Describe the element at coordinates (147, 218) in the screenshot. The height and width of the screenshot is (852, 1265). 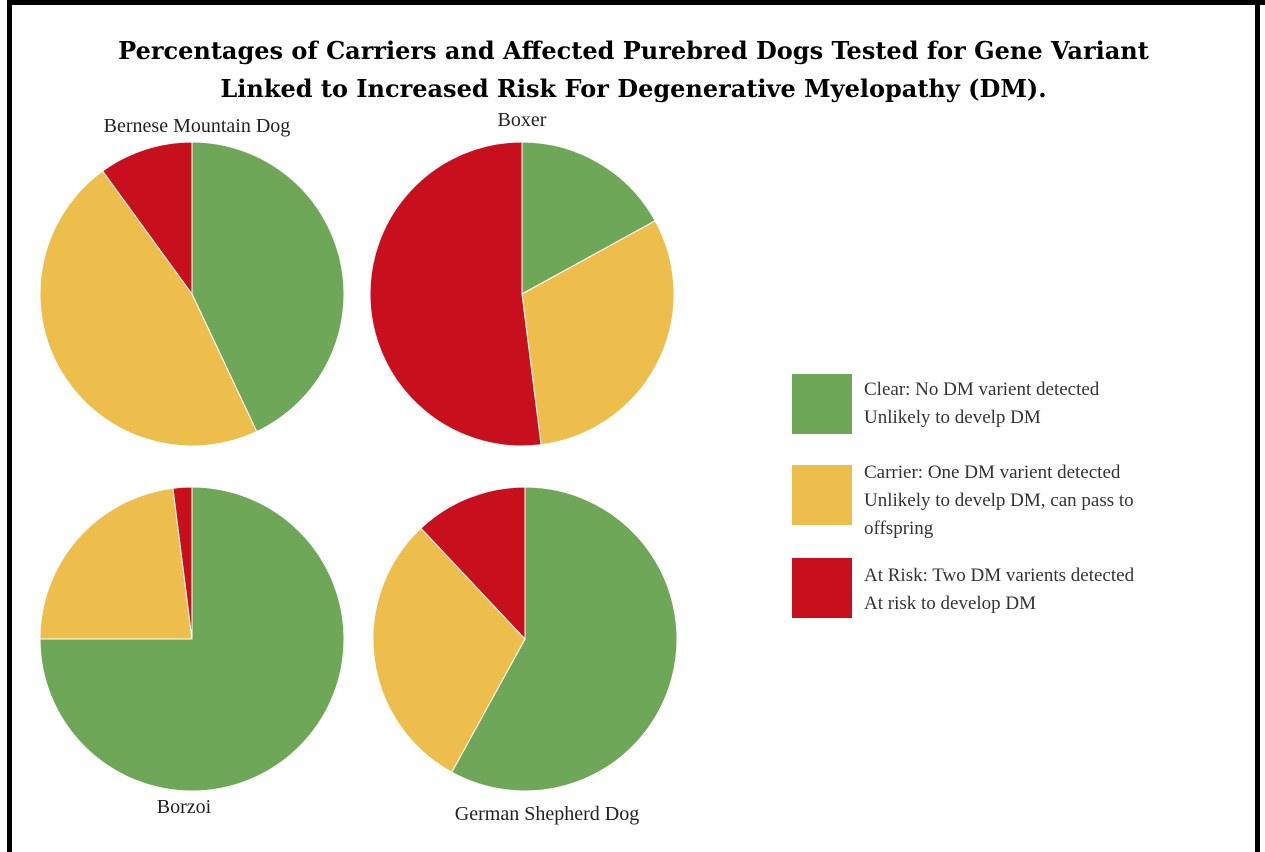
I see `pie-slice-bernese-mountain-dog-atrisk` at that location.